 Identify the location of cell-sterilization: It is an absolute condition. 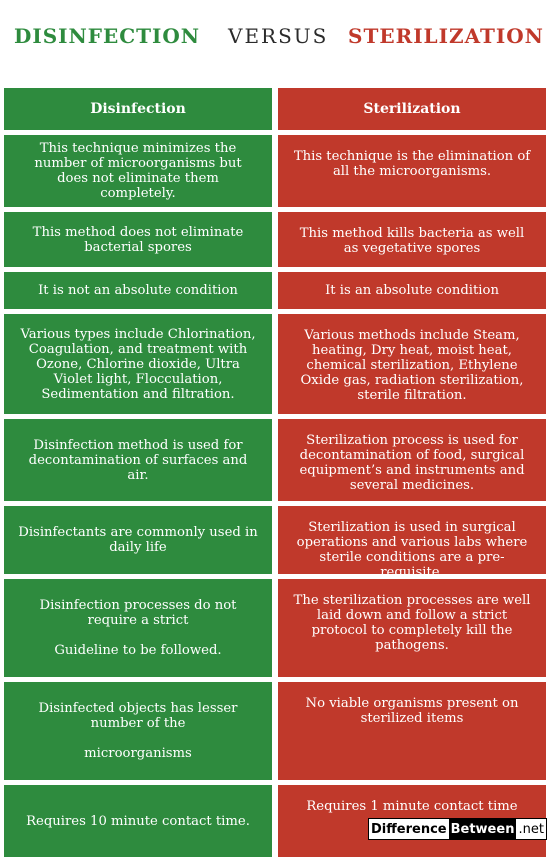
(412, 290).